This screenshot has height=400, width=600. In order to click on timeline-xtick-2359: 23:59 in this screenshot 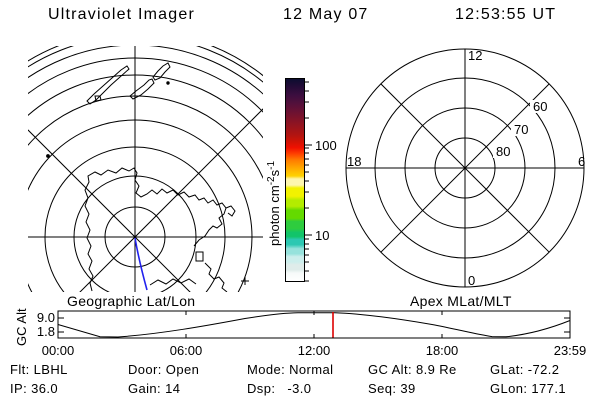, I will do `click(570, 350)`.